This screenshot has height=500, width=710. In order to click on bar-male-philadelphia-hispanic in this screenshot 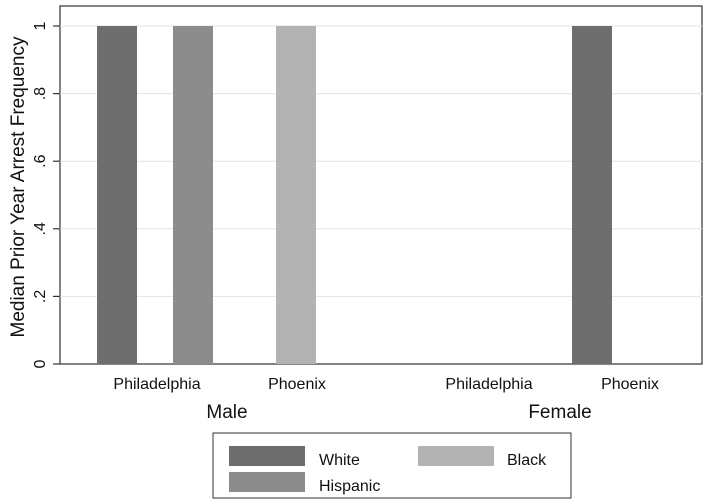, I will do `click(193, 195)`.